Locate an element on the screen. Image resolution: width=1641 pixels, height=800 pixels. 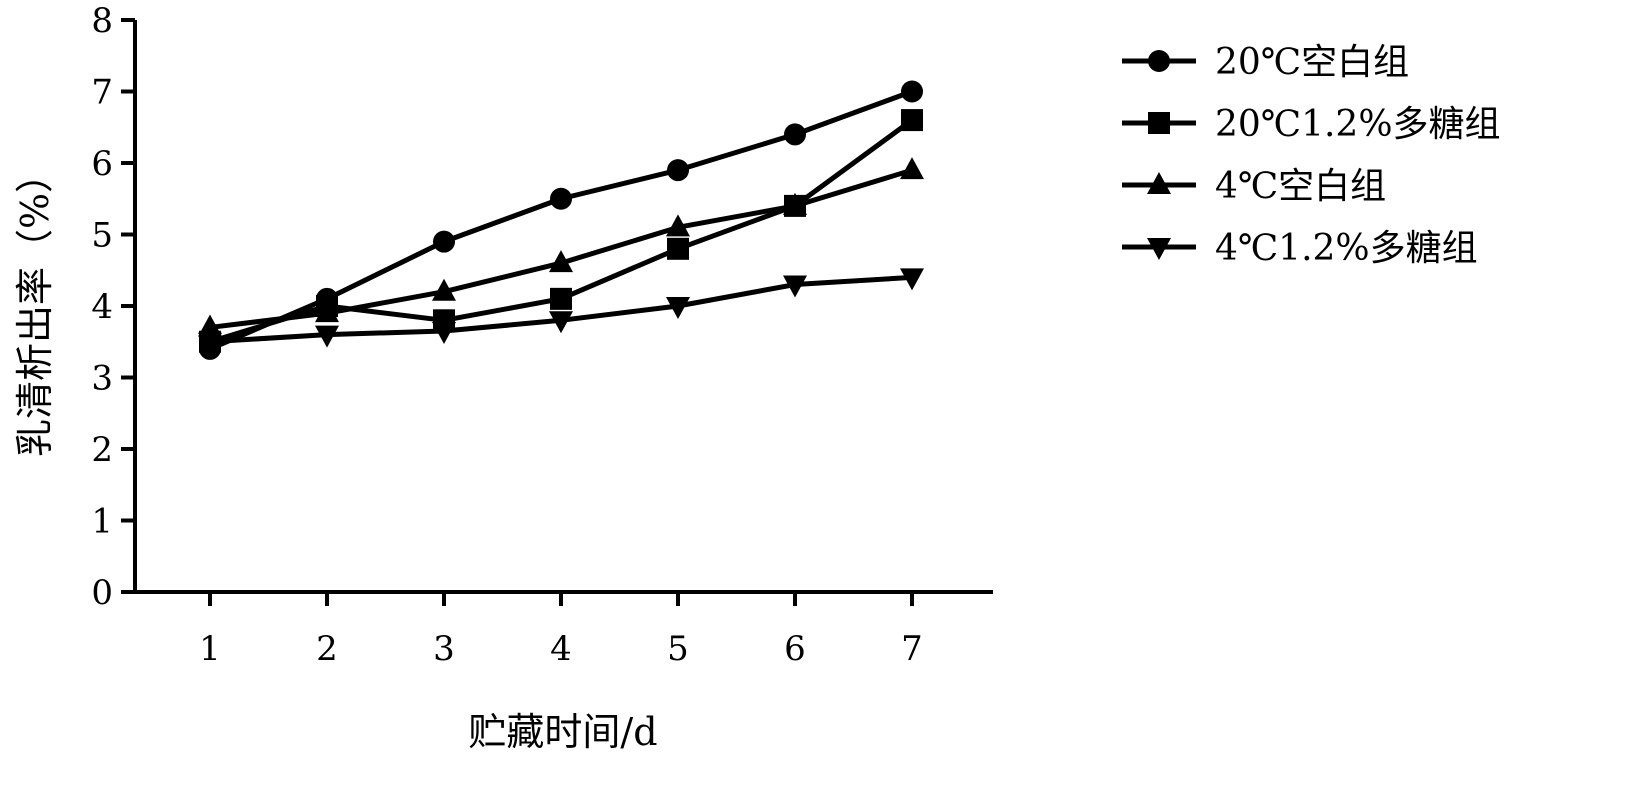
series-triangle-down is located at coordinates (561, 311).